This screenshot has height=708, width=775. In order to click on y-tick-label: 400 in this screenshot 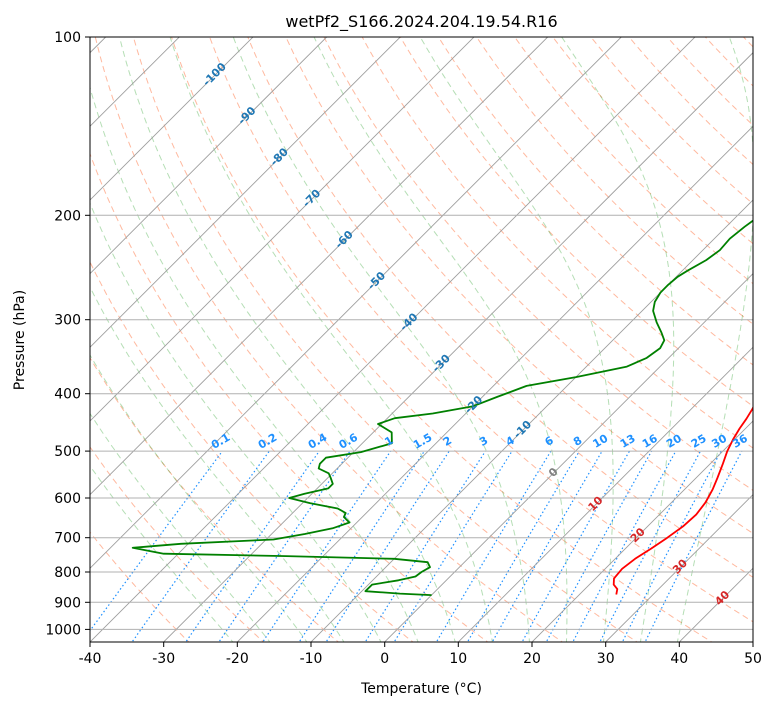, I will do `click(67, 395)`.